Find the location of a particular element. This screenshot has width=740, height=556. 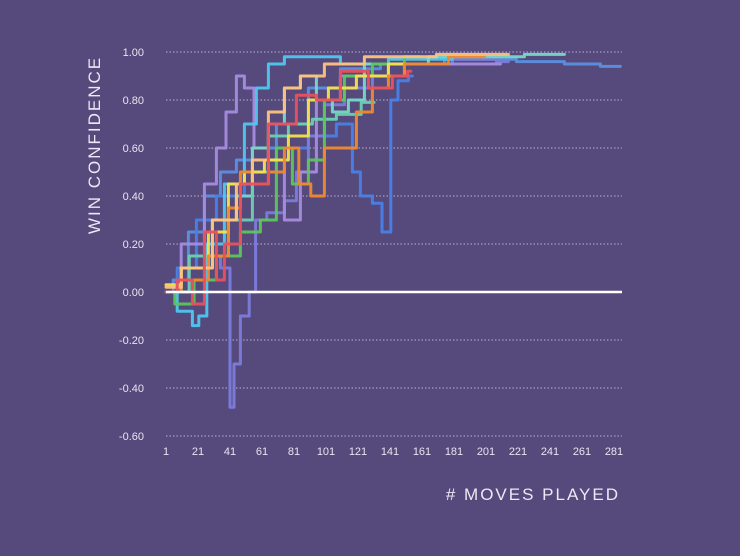

y-axis-label: WIN CONFIDENCE is located at coordinates (94, 145).